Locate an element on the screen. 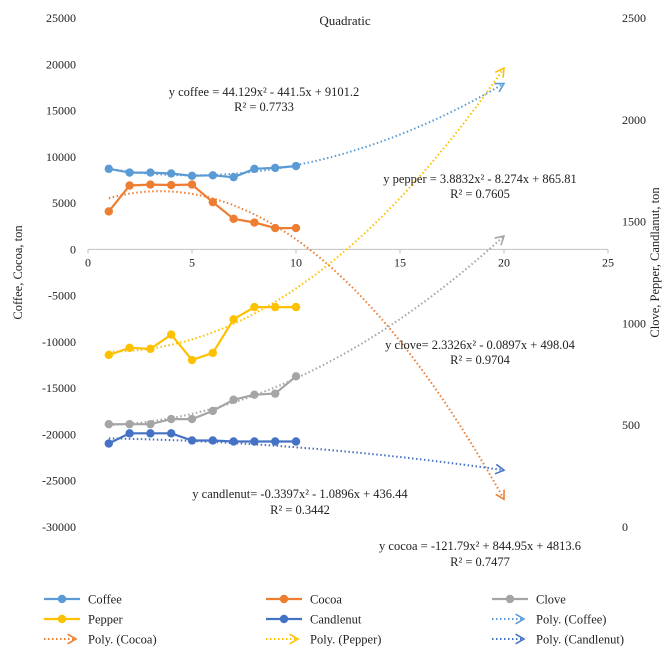 The width and height of the screenshot is (669, 657). y-right-tick-label: 2000 is located at coordinates (634, 120).